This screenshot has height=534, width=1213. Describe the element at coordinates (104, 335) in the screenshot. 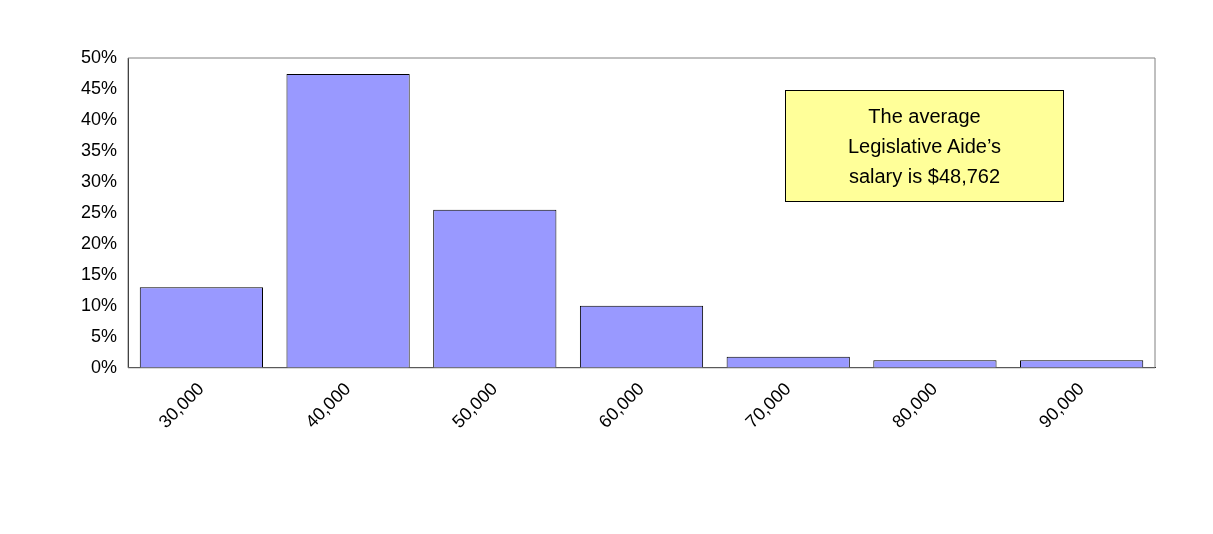

I see `y-tick-label: 5%` at that location.